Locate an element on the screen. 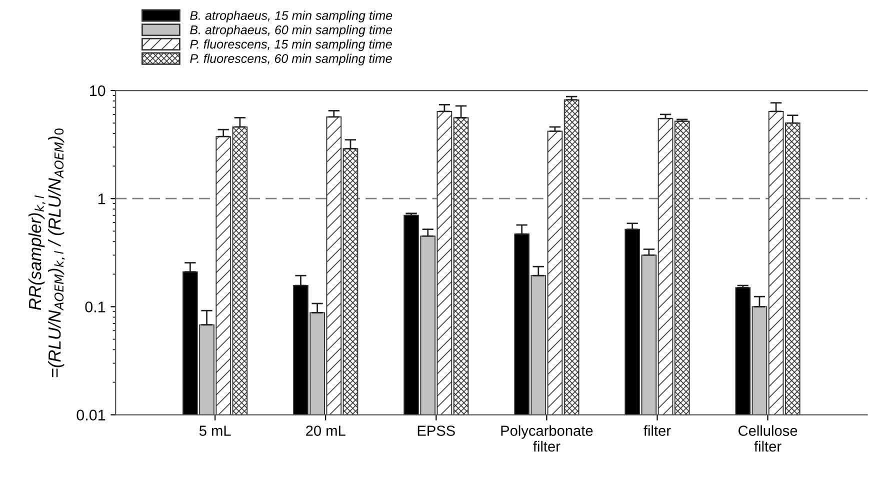 Image resolution: width=869 pixels, height=484 pixels. x-tick-label: filter is located at coordinates (657, 430).